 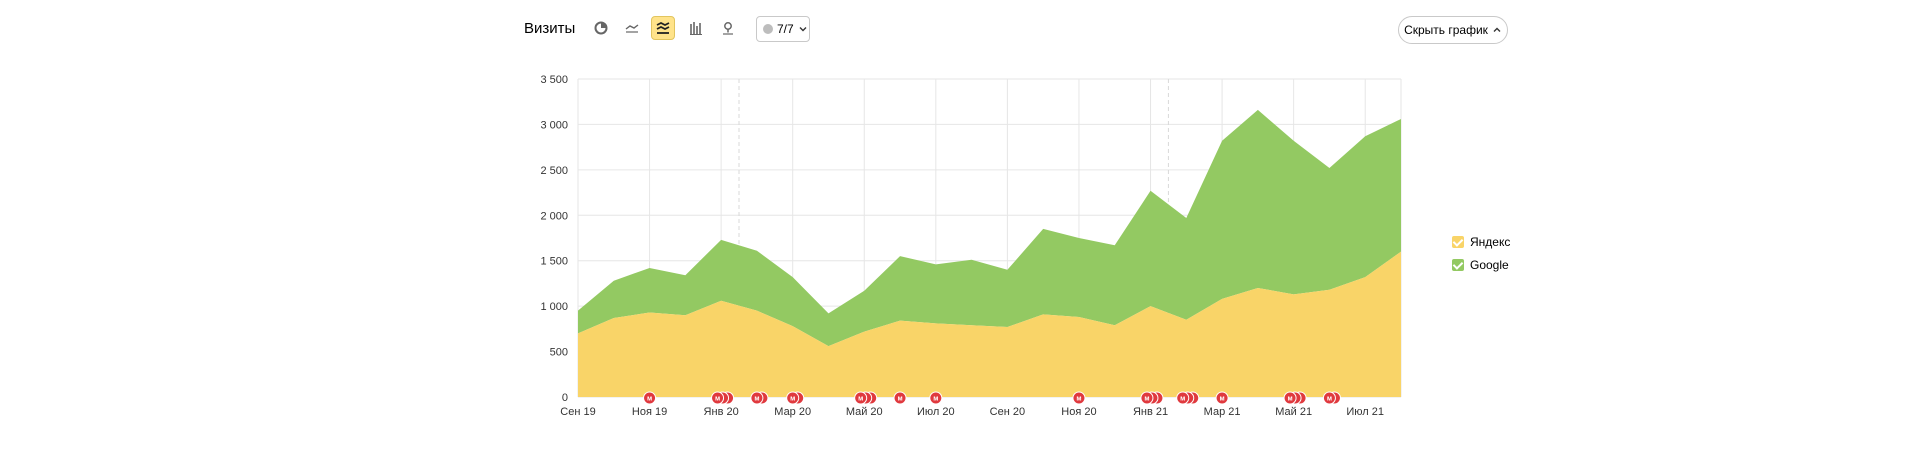 I want to click on y-tick-label: 3 500, so click(x=554, y=80).